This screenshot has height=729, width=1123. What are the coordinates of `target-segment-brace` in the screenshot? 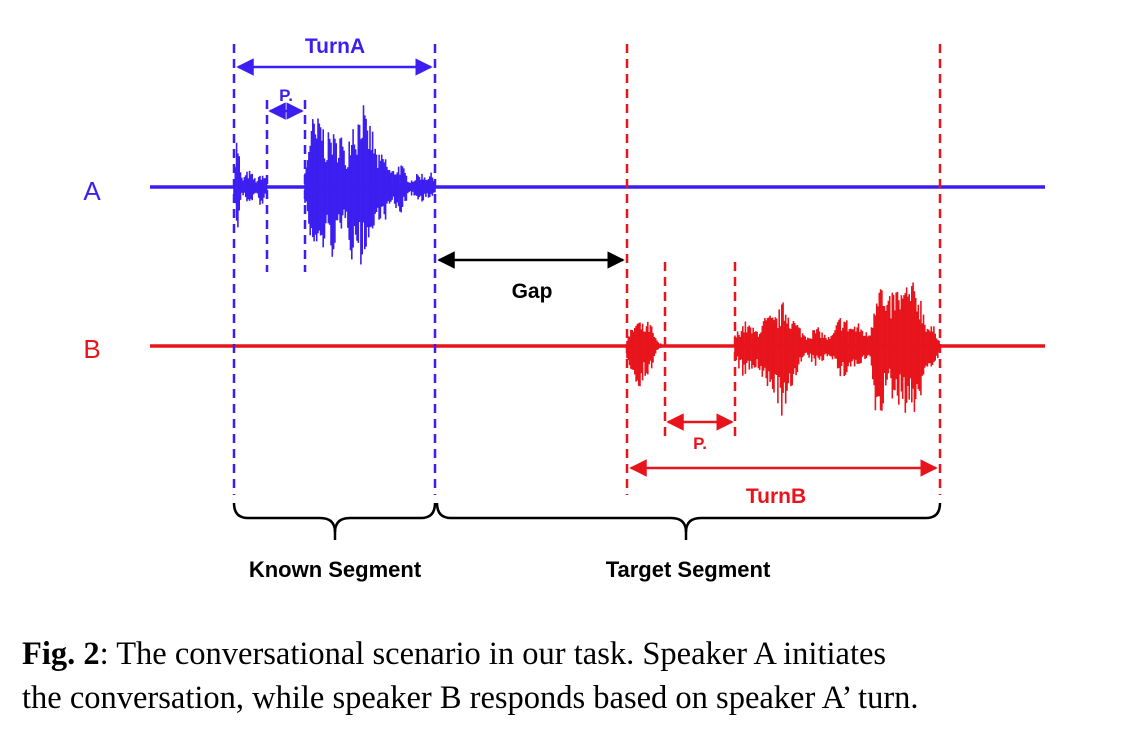 It's located at (688, 517).